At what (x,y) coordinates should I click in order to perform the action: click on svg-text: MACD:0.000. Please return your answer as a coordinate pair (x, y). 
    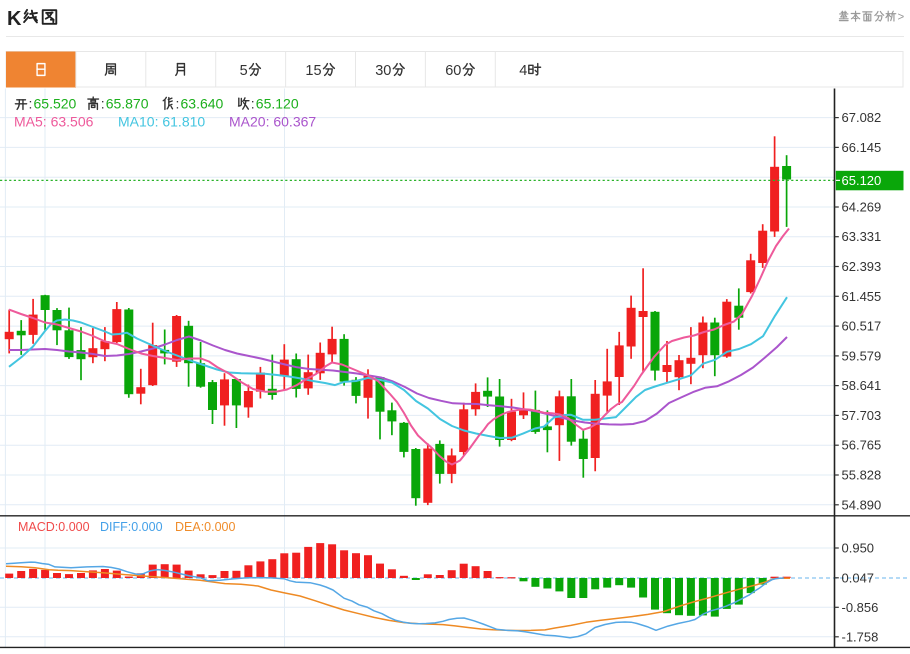
    Looking at the image, I should click on (54, 527).